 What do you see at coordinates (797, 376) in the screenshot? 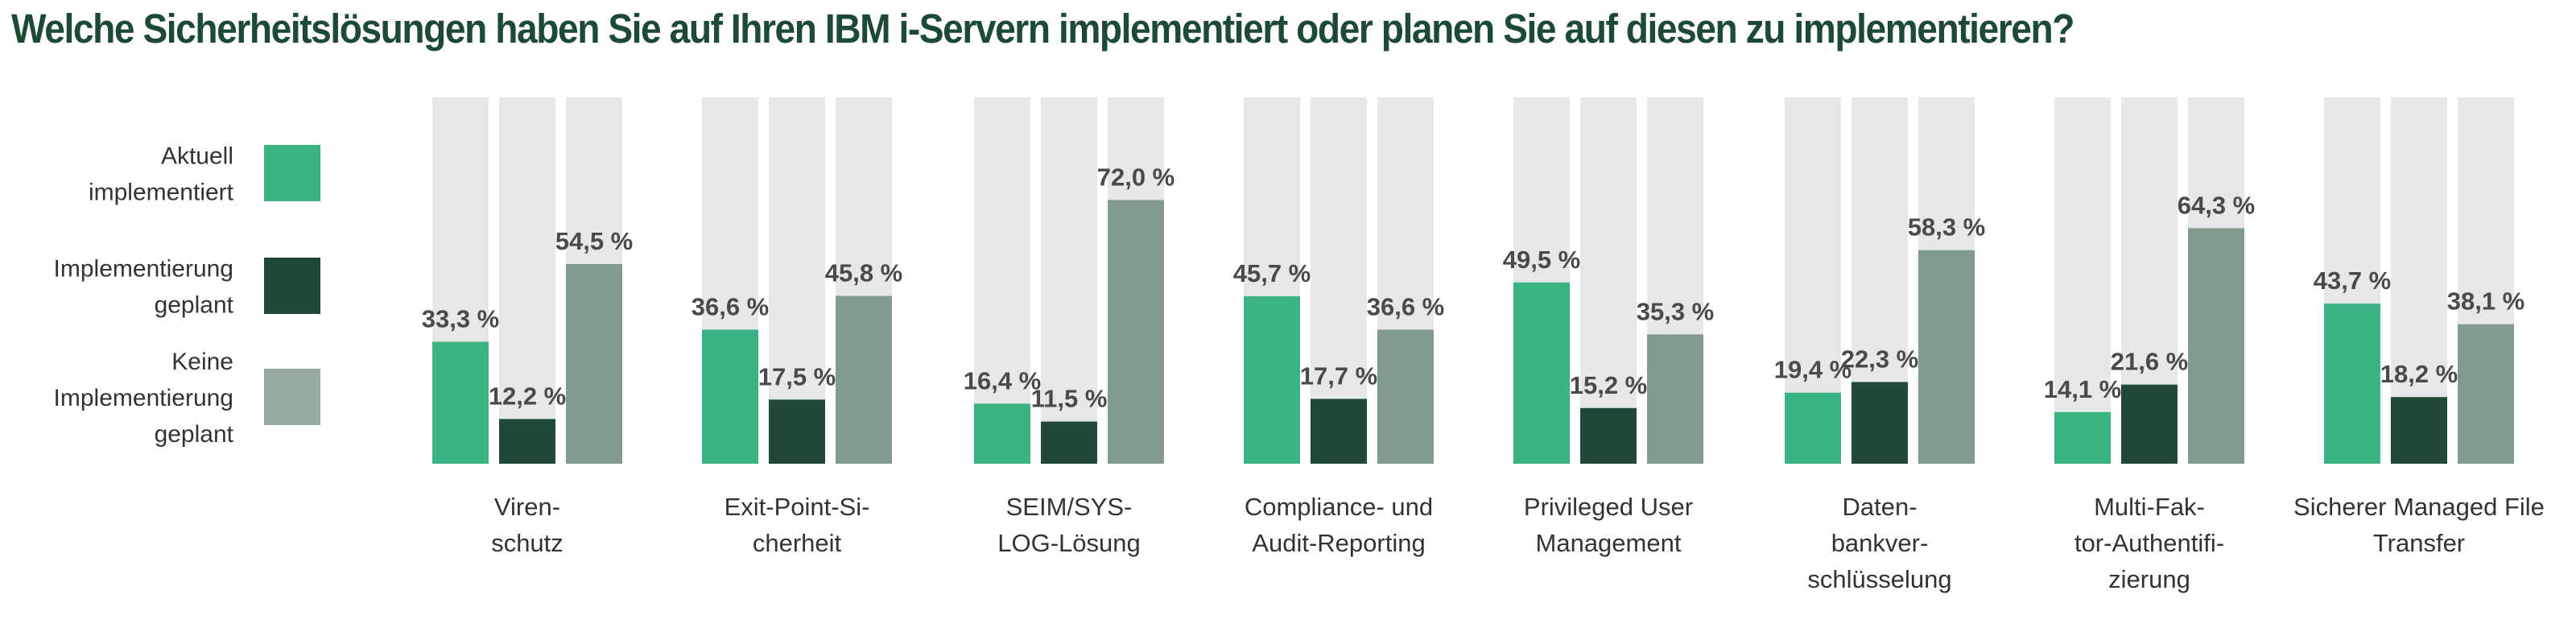
I see `data-label: 17,5 %` at bounding box center [797, 376].